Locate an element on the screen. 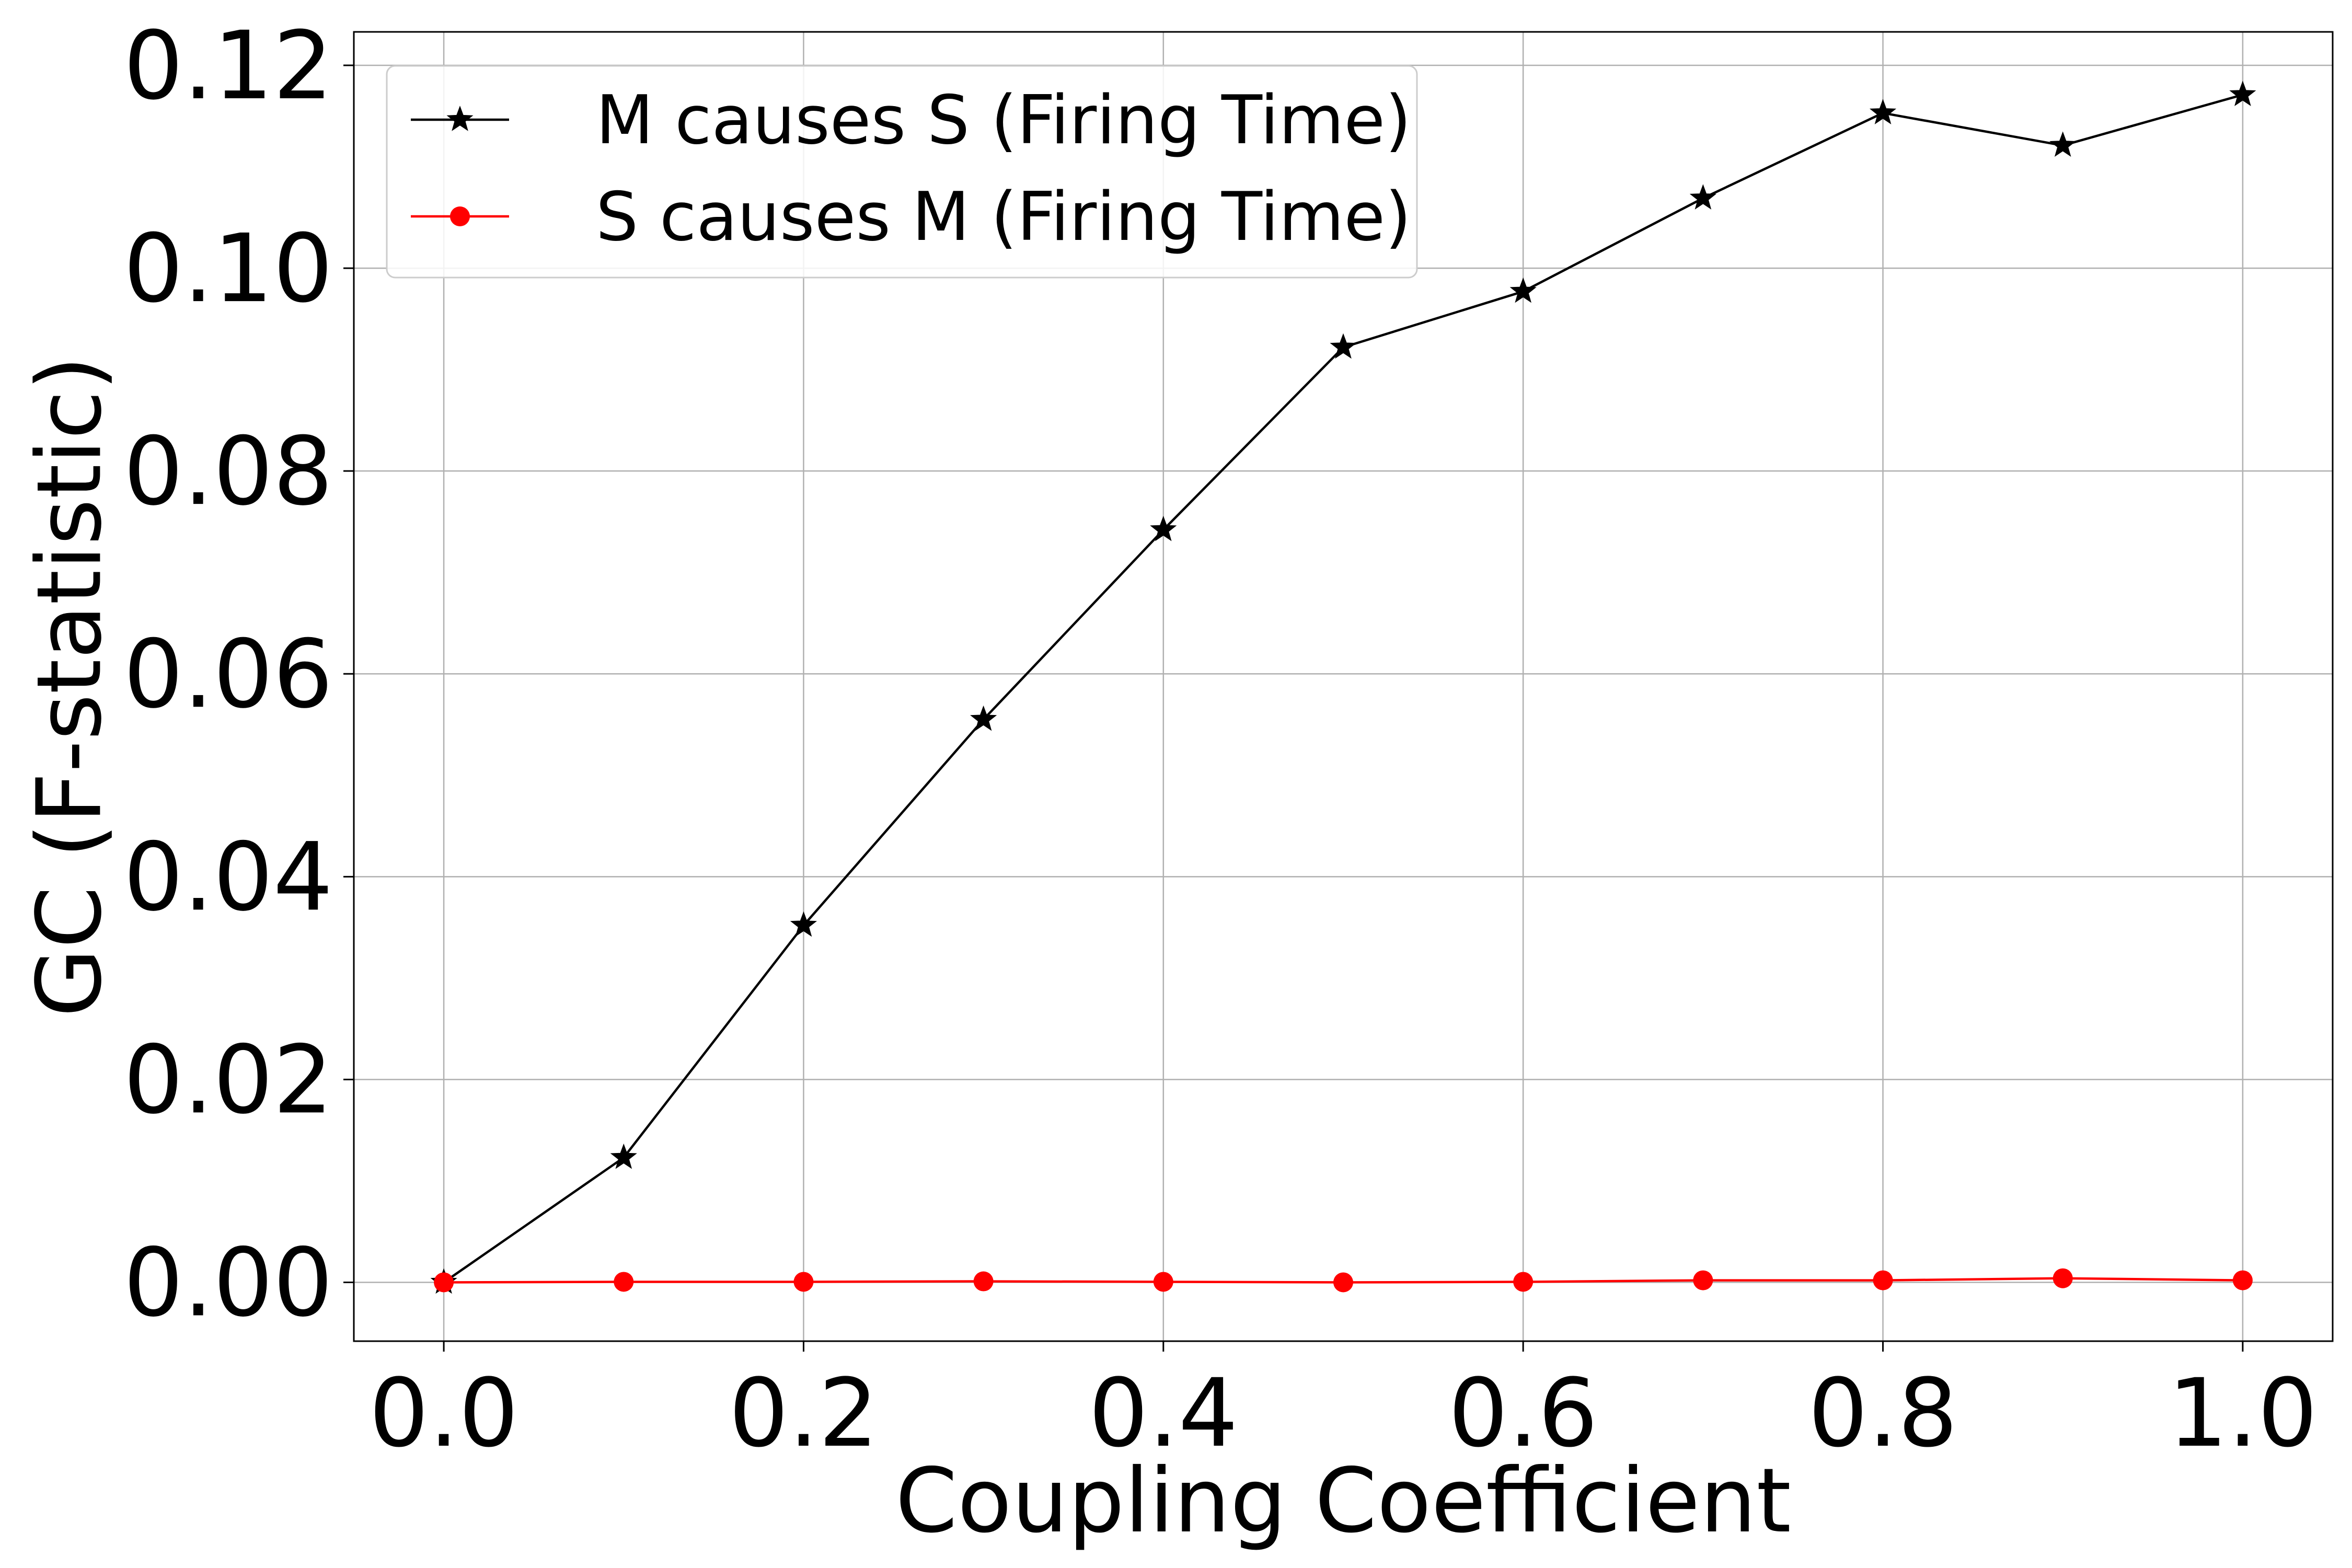 This screenshot has width=2352, height=1568. y-tick-label: 0.04 is located at coordinates (228, 877).